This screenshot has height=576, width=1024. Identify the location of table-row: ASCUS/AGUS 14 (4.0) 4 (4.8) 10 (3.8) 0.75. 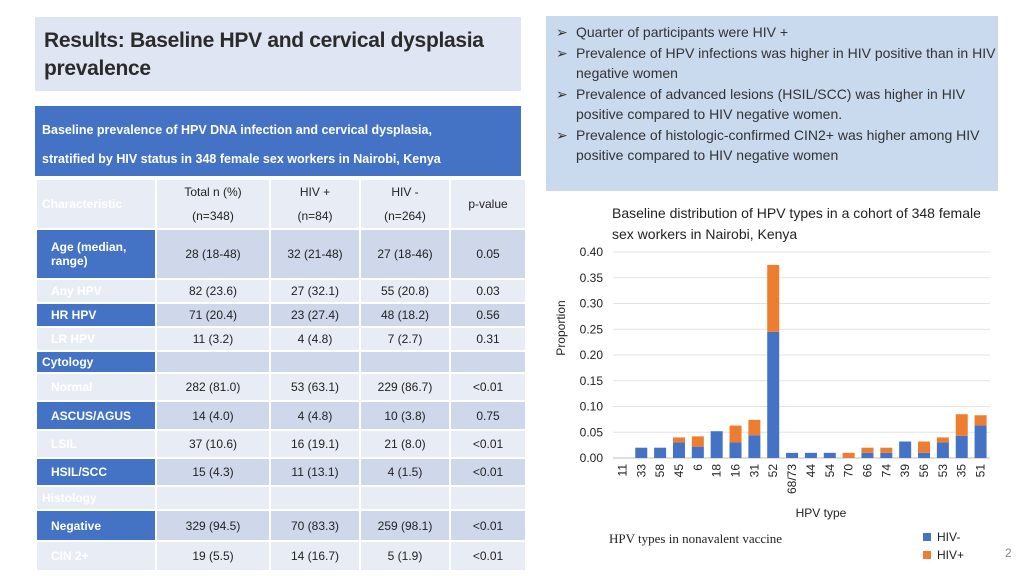
(281, 415).